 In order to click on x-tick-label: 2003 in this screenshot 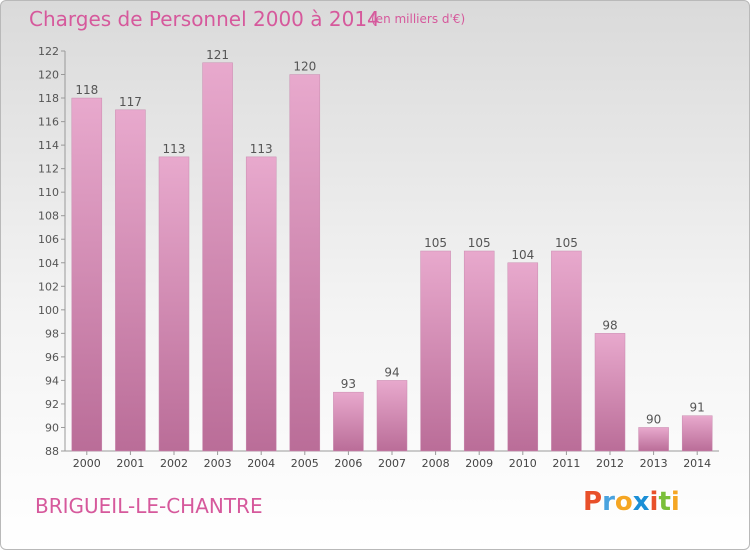, I will do `click(218, 463)`.